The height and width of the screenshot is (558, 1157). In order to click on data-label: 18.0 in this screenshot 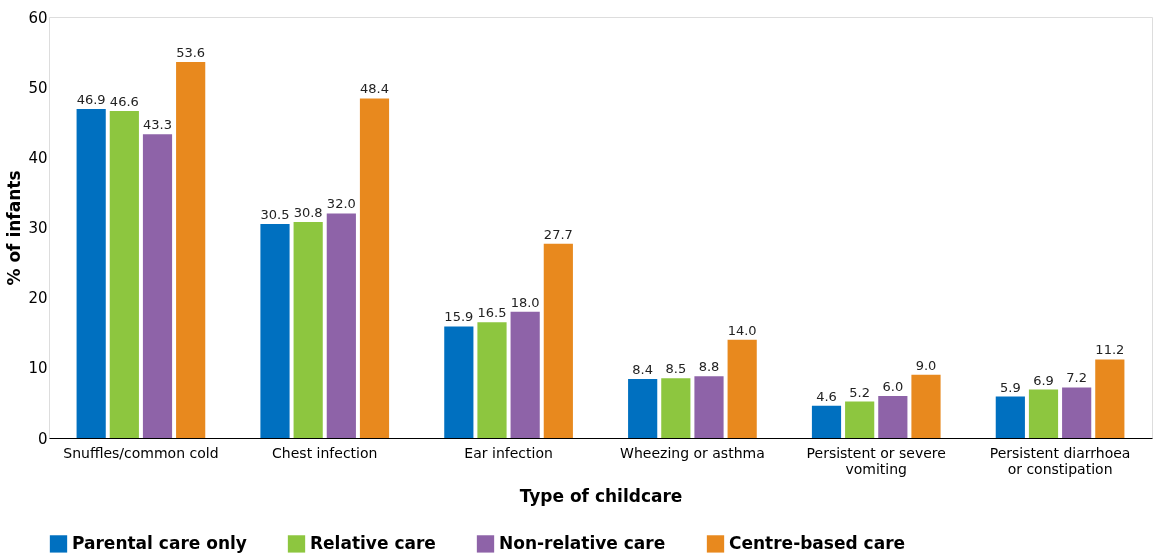, I will do `click(525, 302)`.